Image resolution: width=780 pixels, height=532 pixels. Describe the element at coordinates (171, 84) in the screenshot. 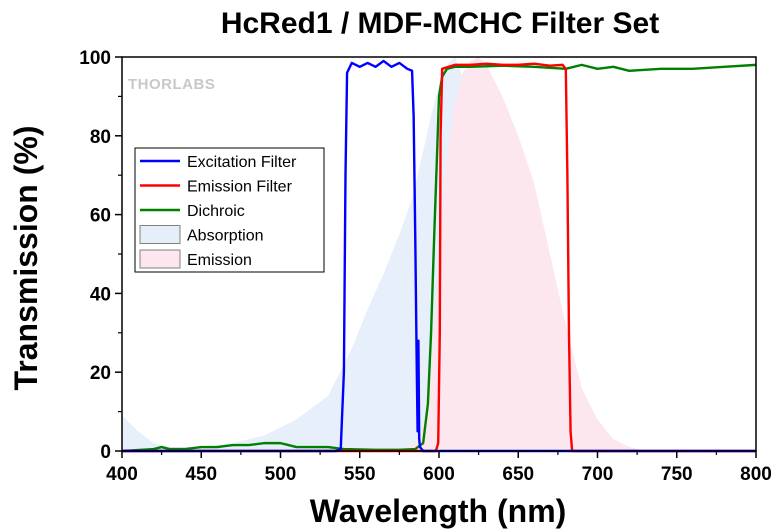

I see `thorlabs-watermark: THORLABS` at that location.